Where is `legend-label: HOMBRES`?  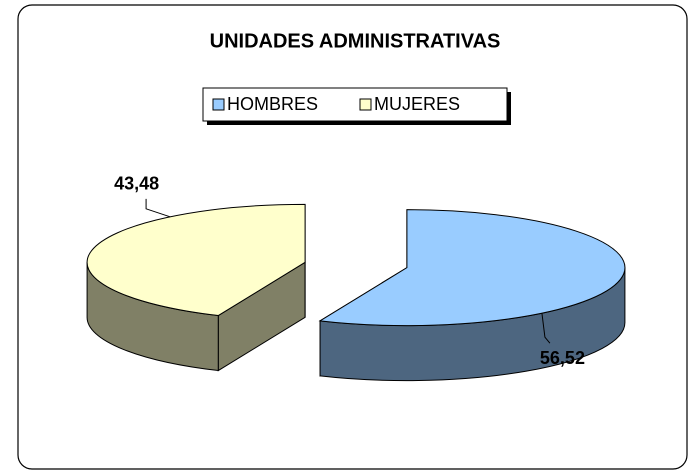 legend-label: HOMBRES is located at coordinates (272, 104).